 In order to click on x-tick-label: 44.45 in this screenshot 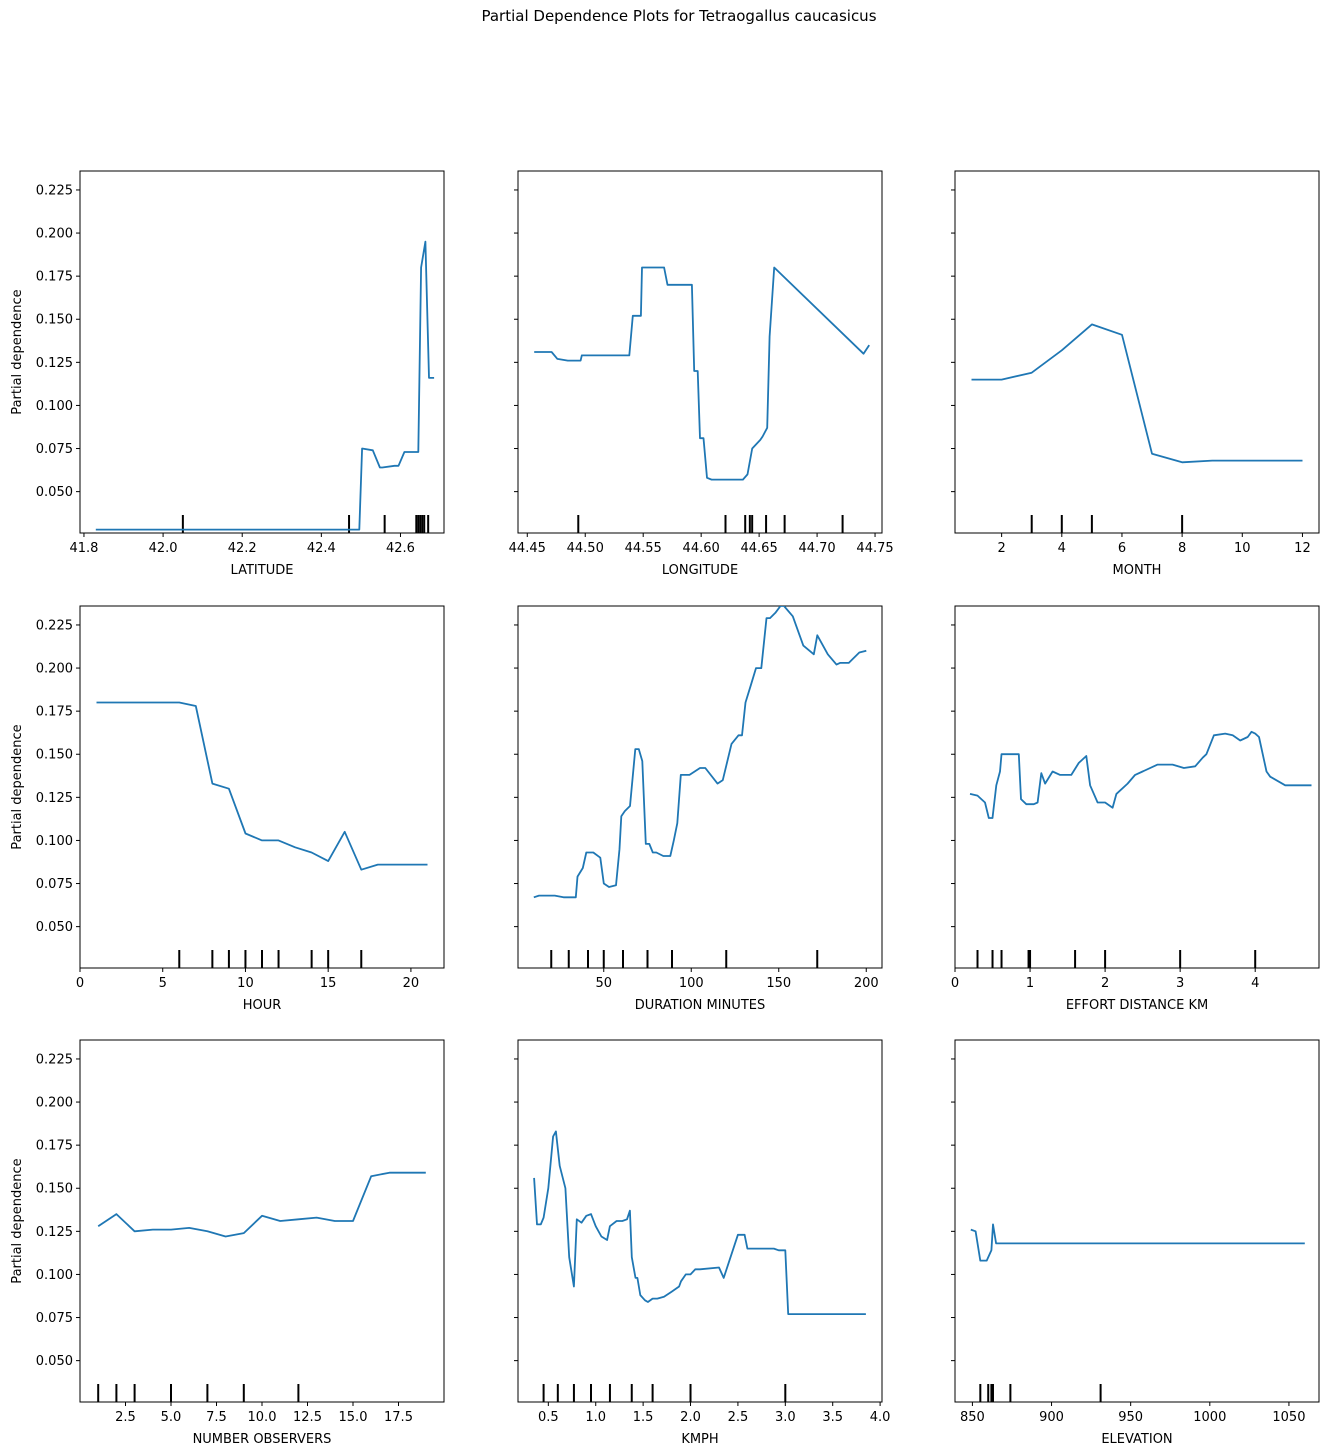, I will do `click(527, 548)`.